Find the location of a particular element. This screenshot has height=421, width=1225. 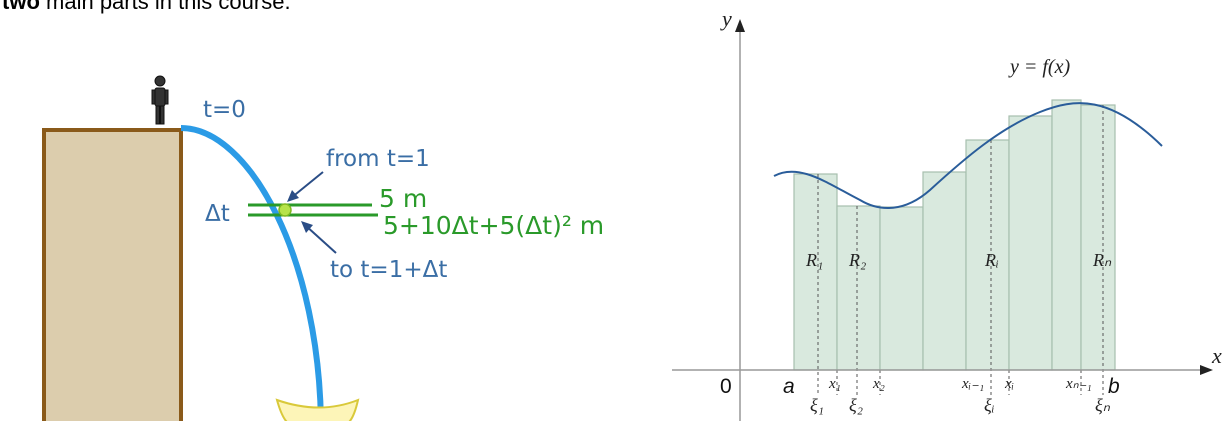

b-label: b is located at coordinates (1114, 386).